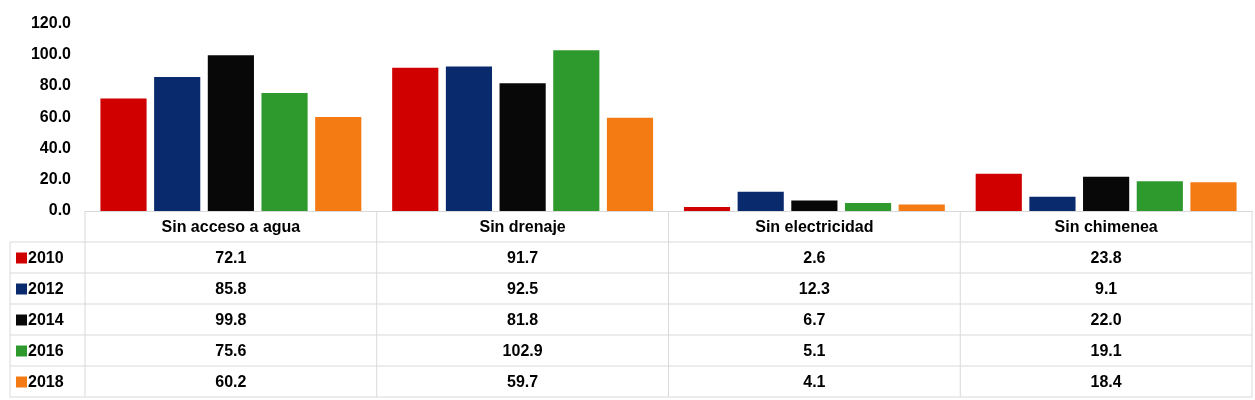  I want to click on x-tick-label: Sin electricidad, so click(814, 226).